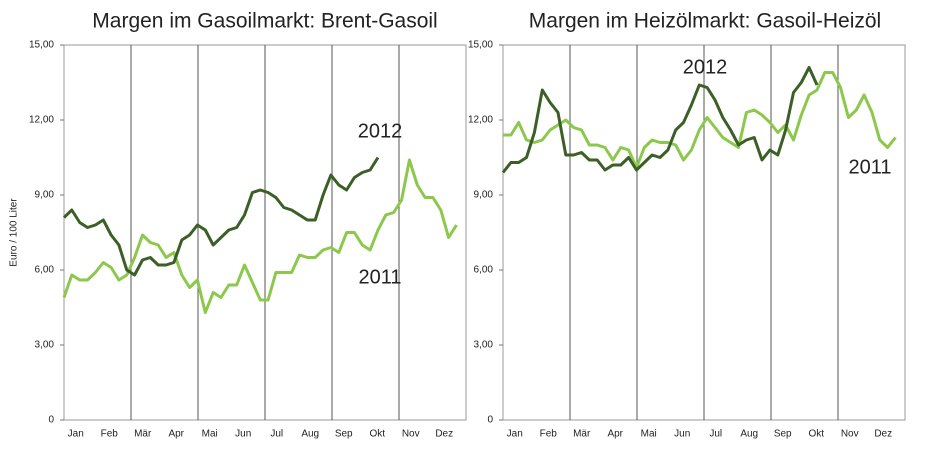  What do you see at coordinates (705, 21) in the screenshot?
I see `chart-title: Margen im Heizölmarkt: Gasoil-Heizöl` at bounding box center [705, 21].